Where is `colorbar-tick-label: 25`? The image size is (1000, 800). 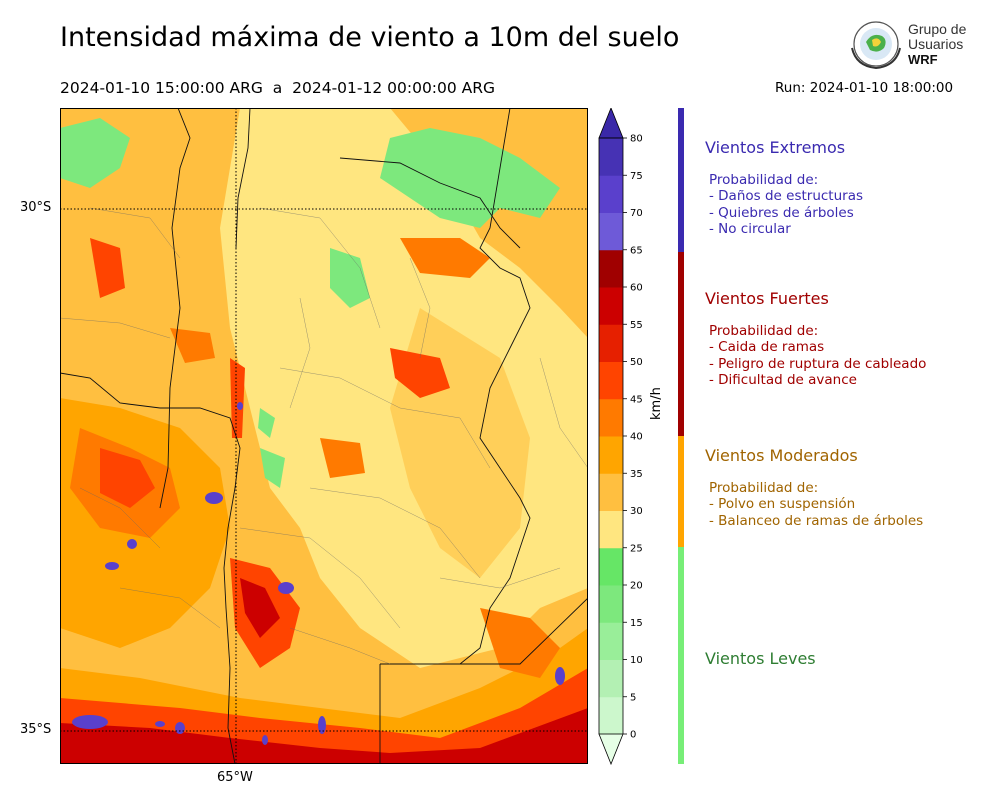
colorbar-tick-label: 25 is located at coordinates (636, 548).